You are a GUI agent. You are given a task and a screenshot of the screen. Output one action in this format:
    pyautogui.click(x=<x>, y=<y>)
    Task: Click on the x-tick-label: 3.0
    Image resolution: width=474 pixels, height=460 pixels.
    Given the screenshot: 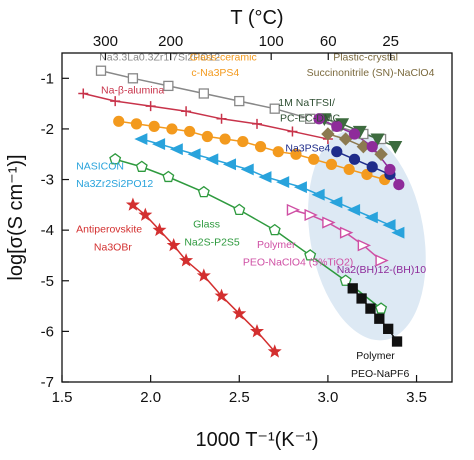 What is the action you would take?
    pyautogui.click(x=327, y=397)
    